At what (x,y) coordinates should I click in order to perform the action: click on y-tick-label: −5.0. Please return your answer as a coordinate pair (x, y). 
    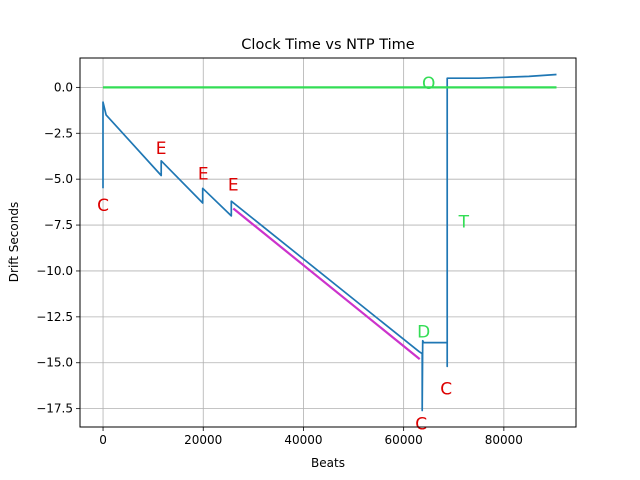
    Looking at the image, I should click on (58, 179).